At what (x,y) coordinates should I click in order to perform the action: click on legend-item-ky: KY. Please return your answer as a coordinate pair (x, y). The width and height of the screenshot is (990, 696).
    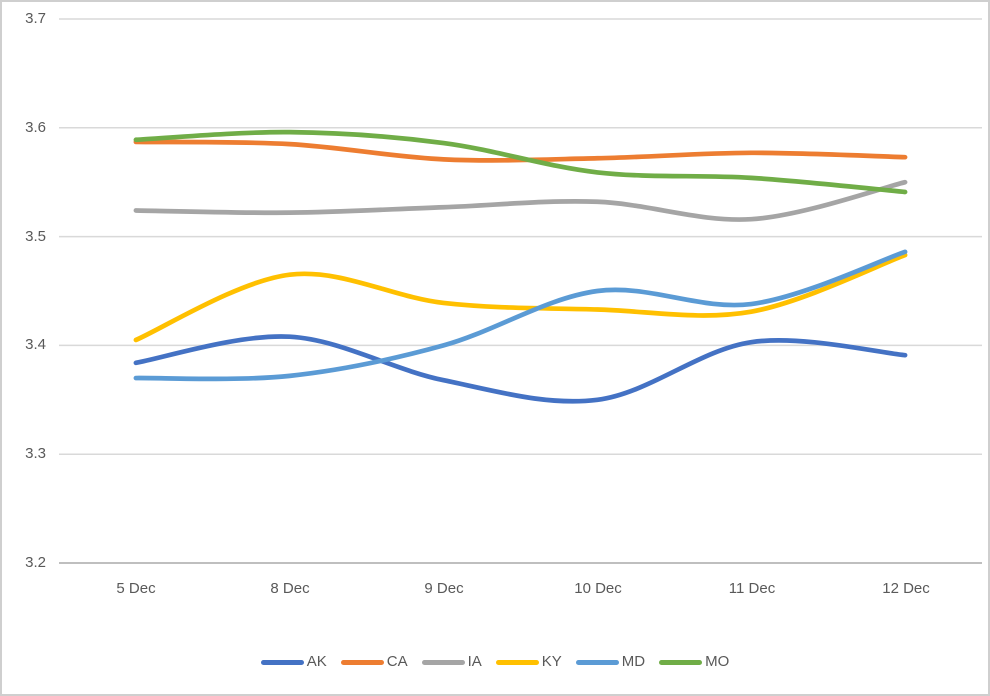
    Looking at the image, I should click on (528, 662).